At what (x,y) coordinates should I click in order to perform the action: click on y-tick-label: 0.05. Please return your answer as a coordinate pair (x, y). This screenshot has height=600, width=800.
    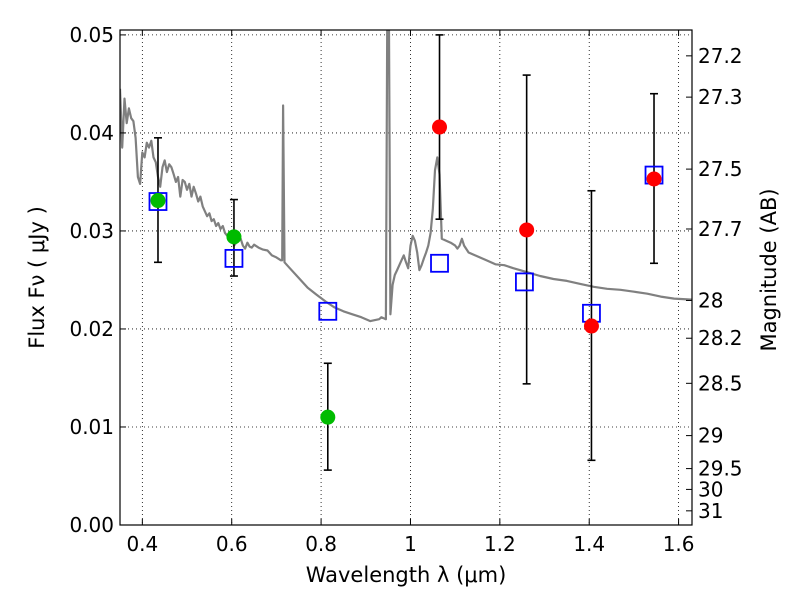
    Looking at the image, I should click on (91, 35).